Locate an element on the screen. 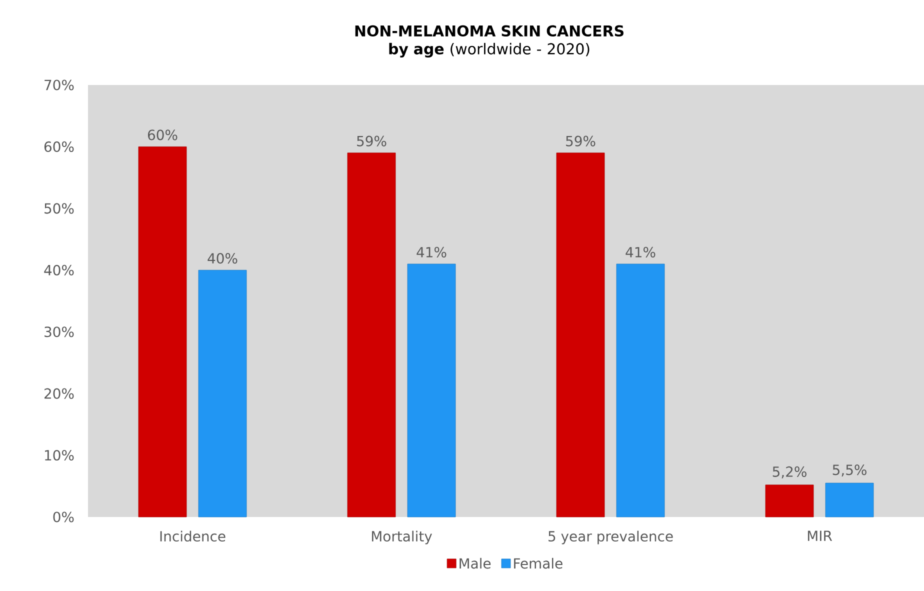 The image size is (924, 591). y-tick-label: 20% is located at coordinates (59, 393).